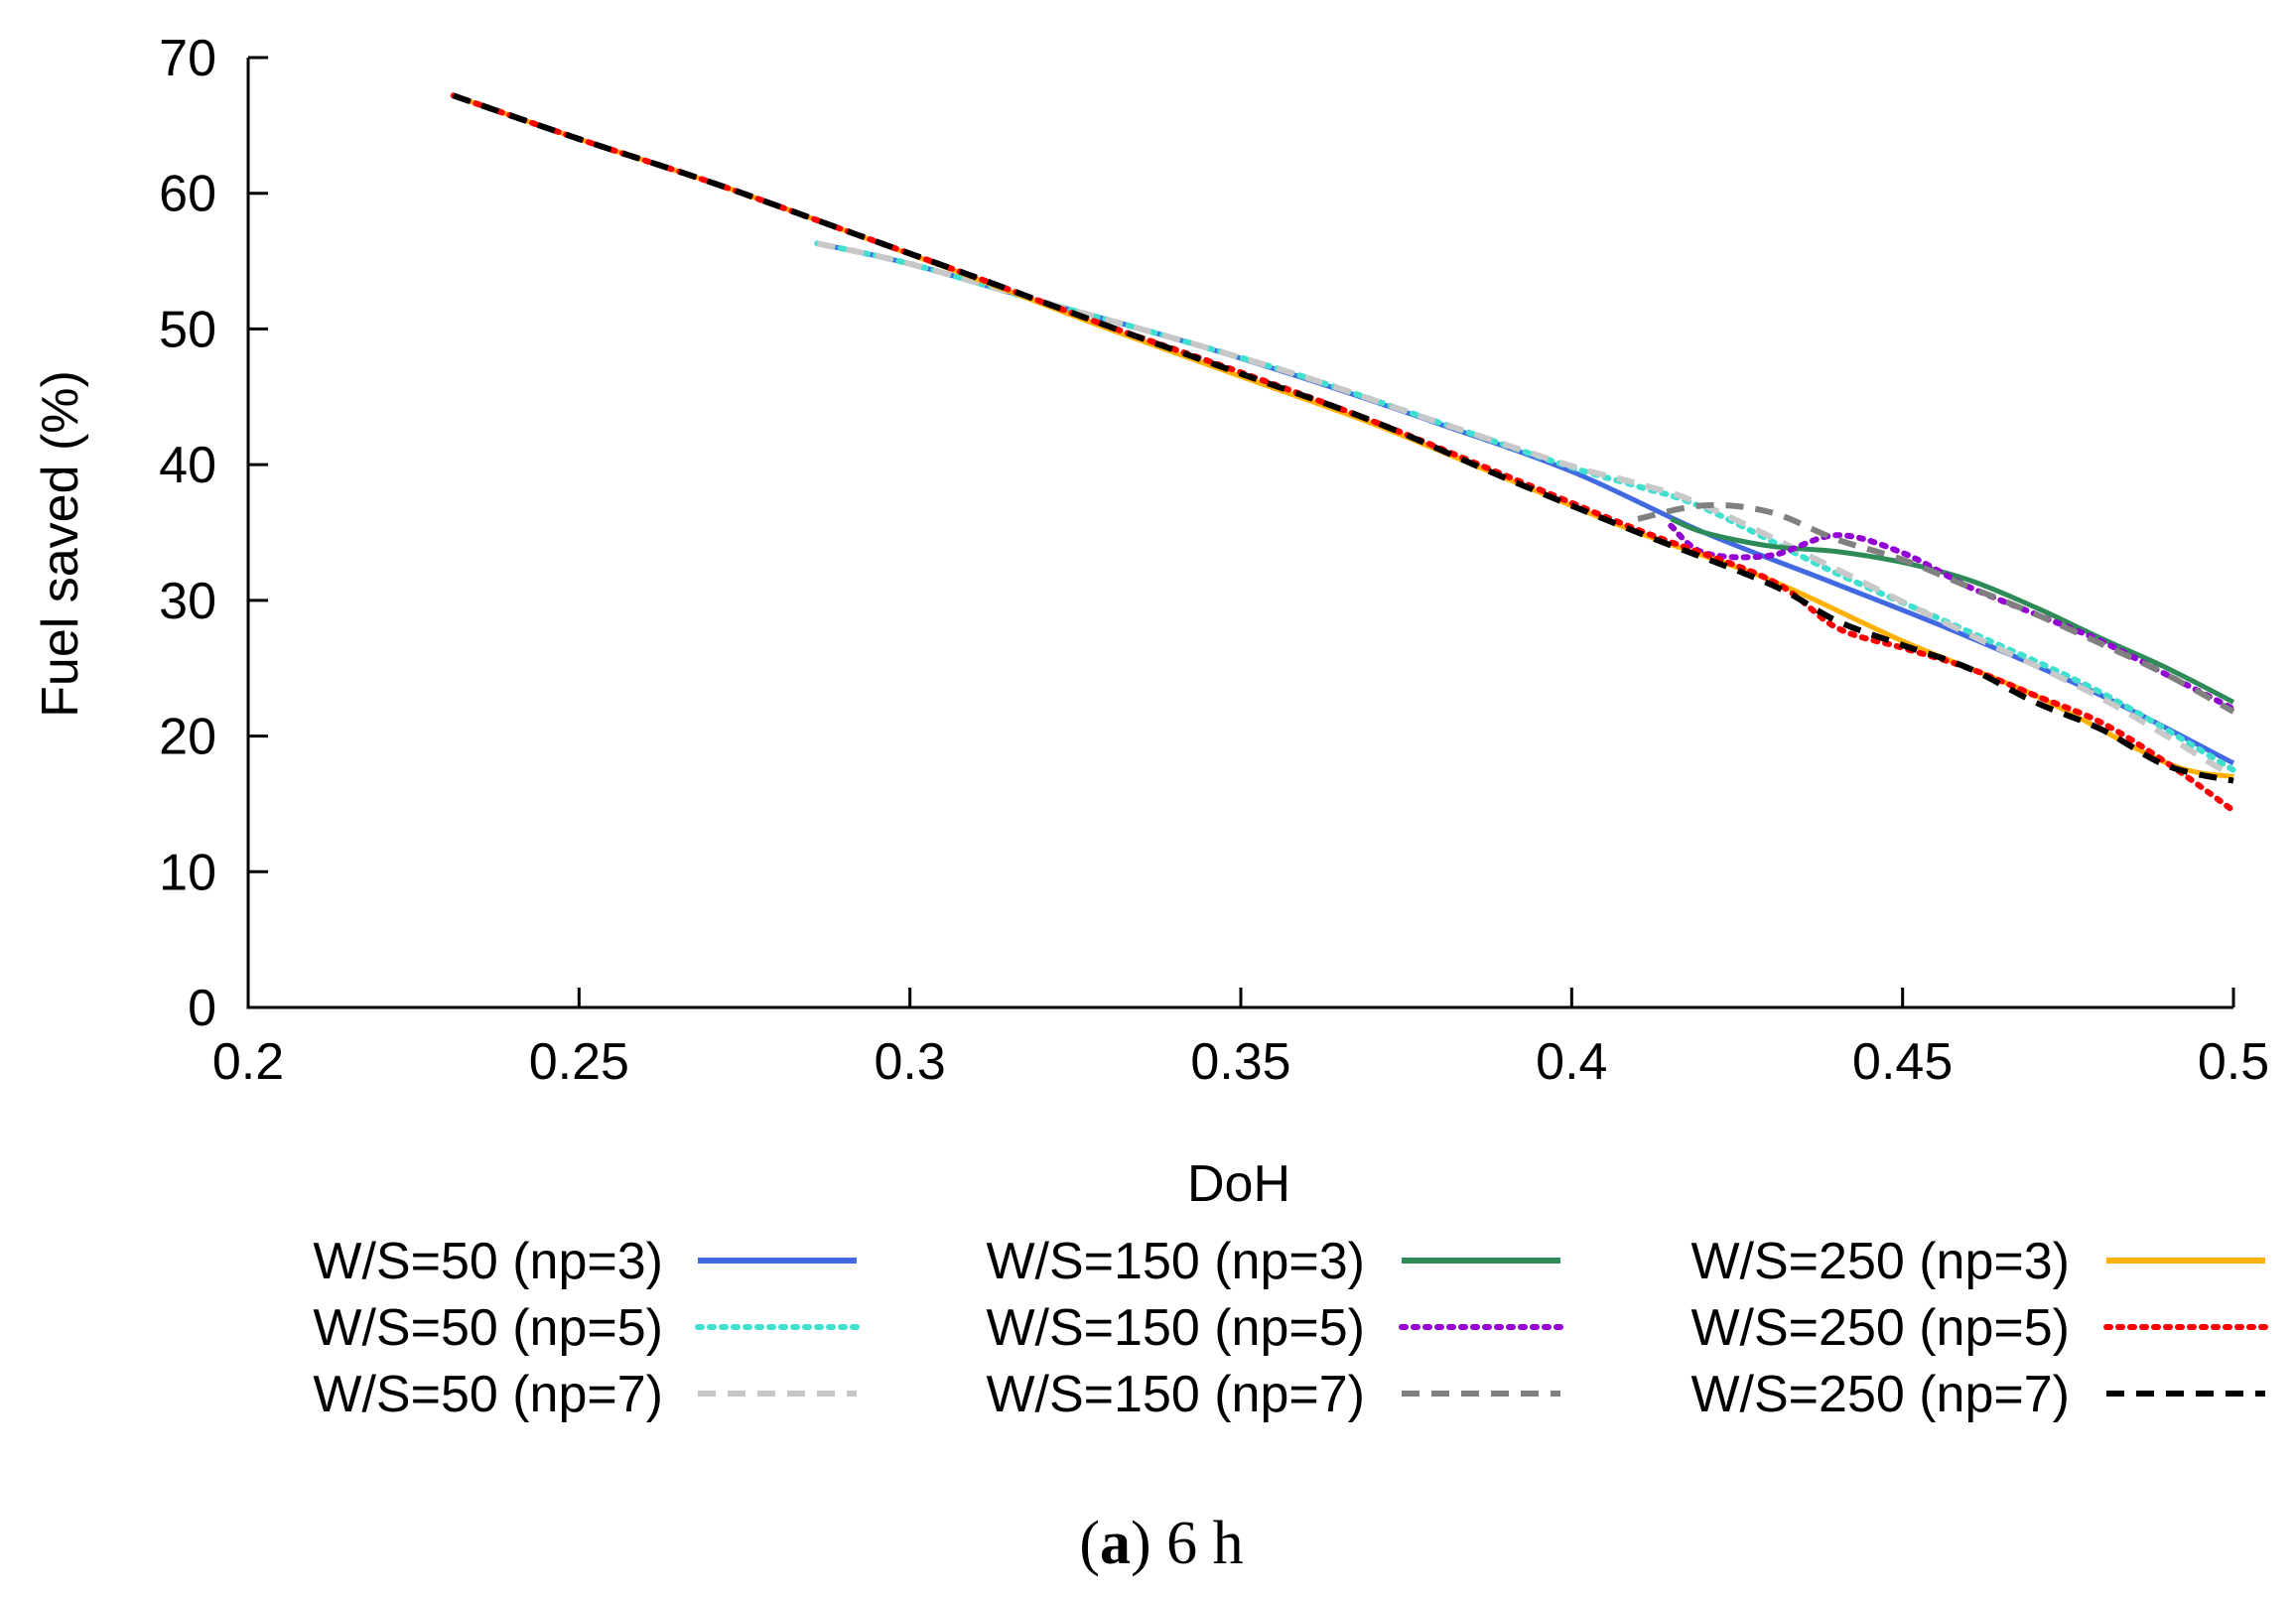 The width and height of the screenshot is (2296, 1599). Describe the element at coordinates (1238, 1184) in the screenshot. I see `x-axis-label: DoH` at that location.